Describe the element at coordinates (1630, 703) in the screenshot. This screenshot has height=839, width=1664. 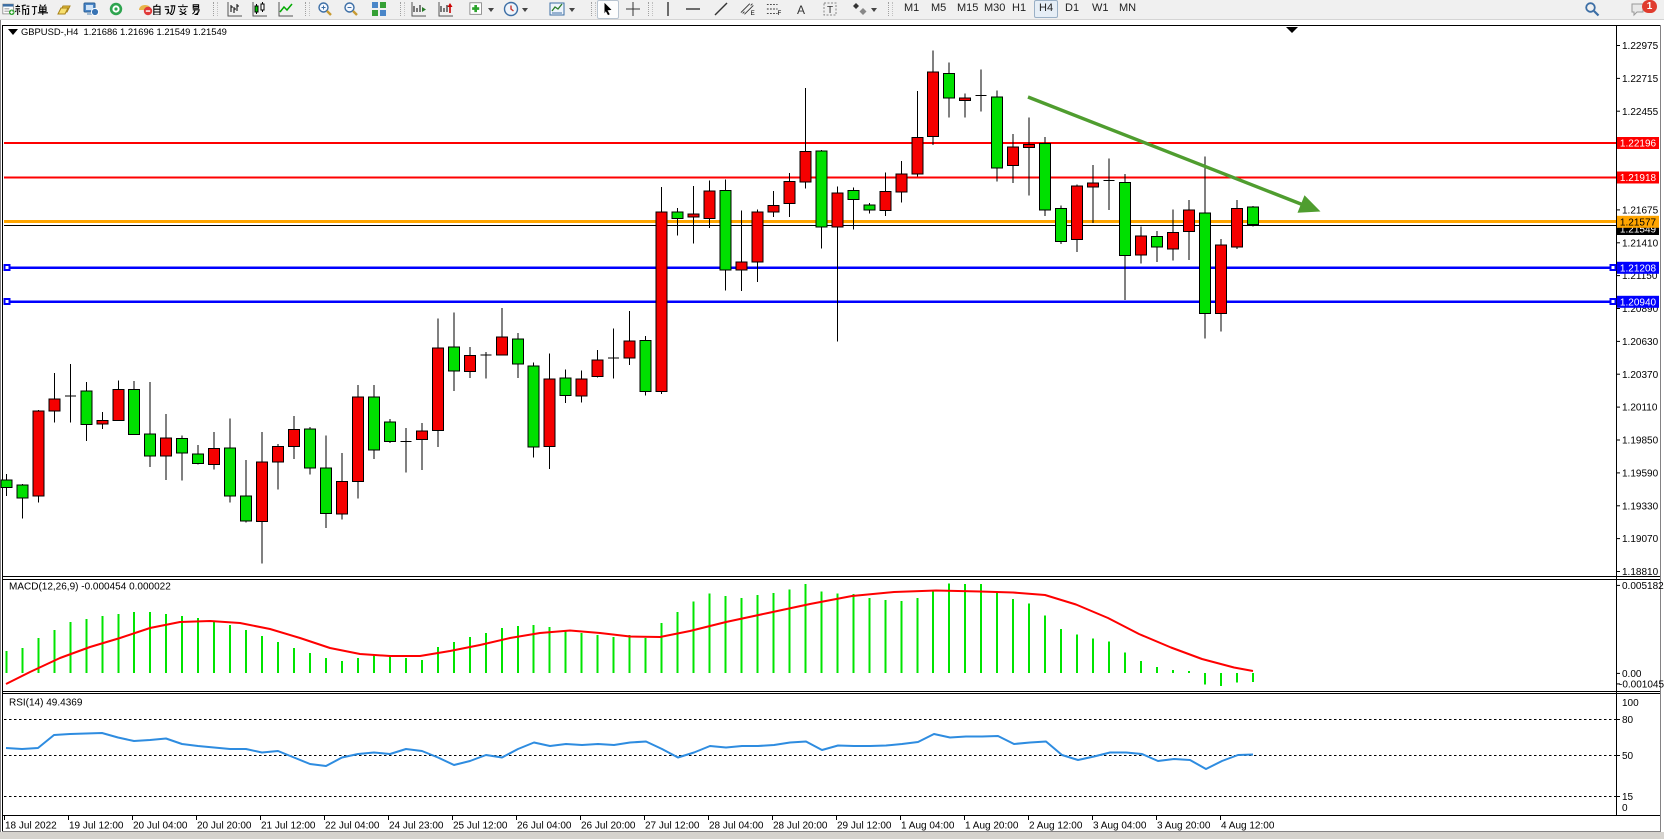
I see `svg-text: 100` at that location.